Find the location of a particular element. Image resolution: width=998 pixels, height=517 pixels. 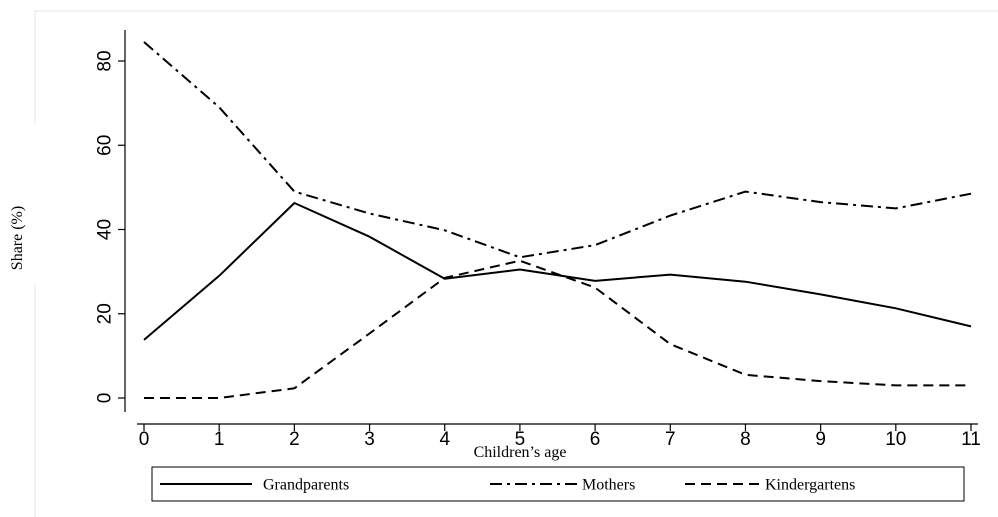

x-axis-ticks: 0 1 2 3 4 5 6 7 8 9 10 11 is located at coordinates (560, 437).